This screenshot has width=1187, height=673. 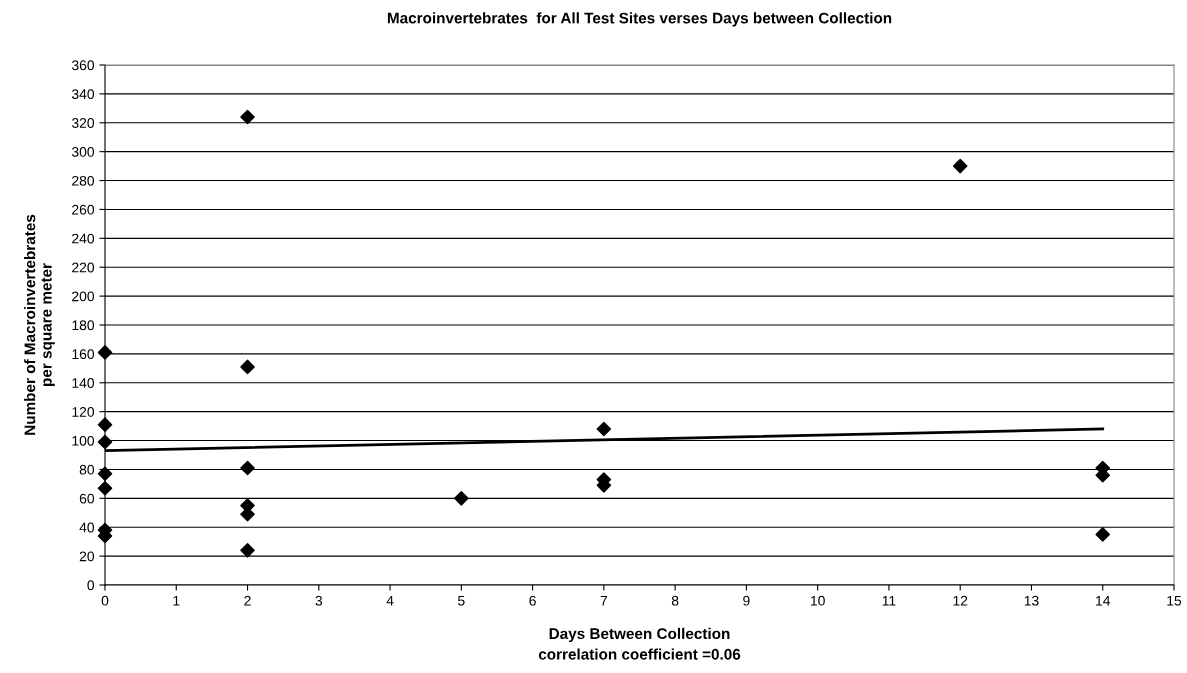 I want to click on x-tick-label: 2, so click(x=247, y=600).